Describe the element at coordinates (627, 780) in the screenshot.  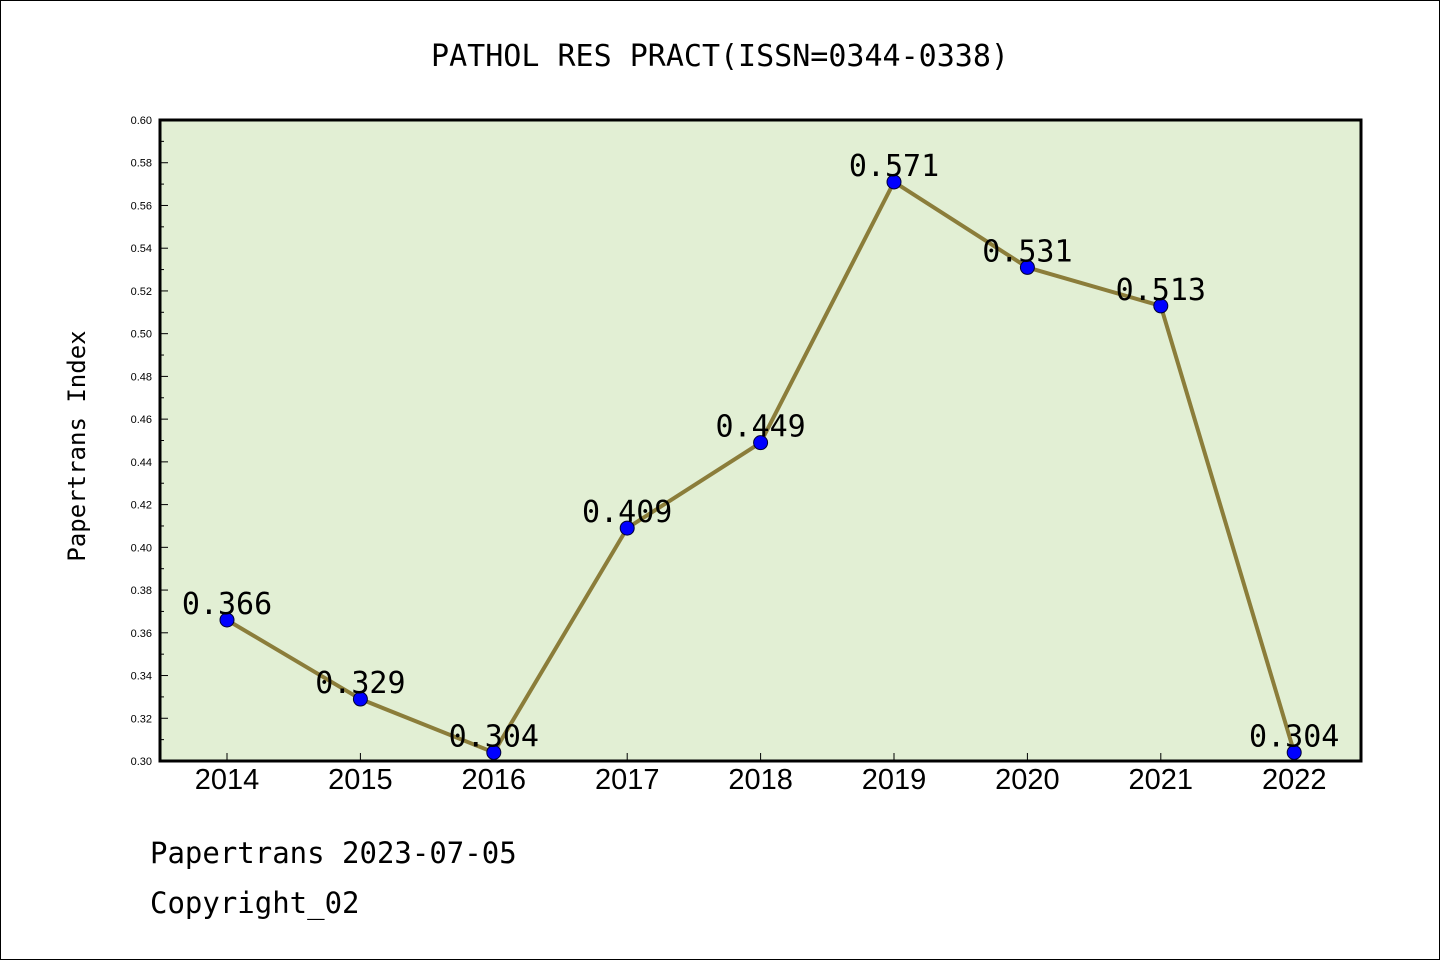
I see `x-tick-label: 2017` at that location.